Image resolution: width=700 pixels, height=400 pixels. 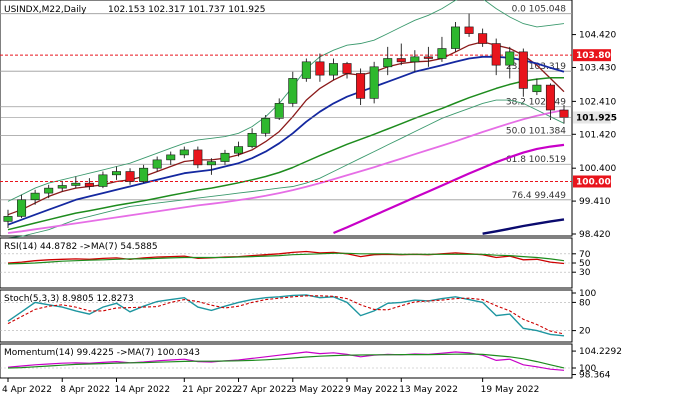 What do you see at coordinates (210, 390) in the screenshot?
I see `date-tick-label-3: 21 Apr 2022` at bounding box center [210, 390].